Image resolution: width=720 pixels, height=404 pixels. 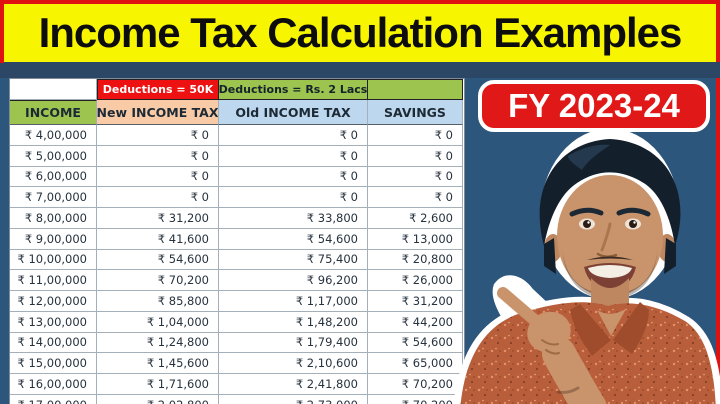 I want to click on savings-cell: ₹ 44,200, so click(x=415, y=322).